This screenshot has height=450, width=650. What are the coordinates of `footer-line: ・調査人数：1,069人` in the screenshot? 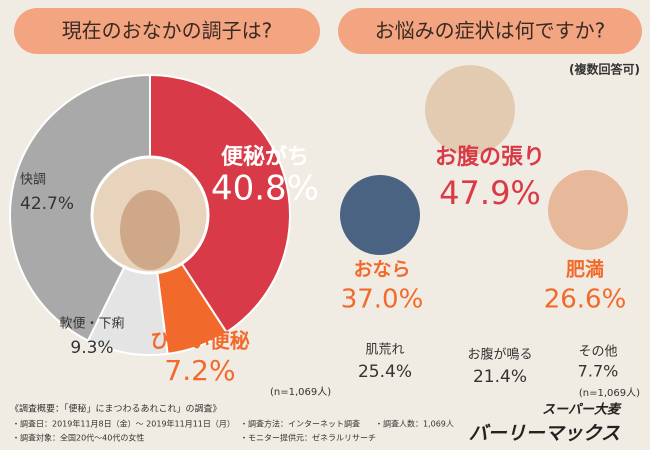 It's located at (414, 424).